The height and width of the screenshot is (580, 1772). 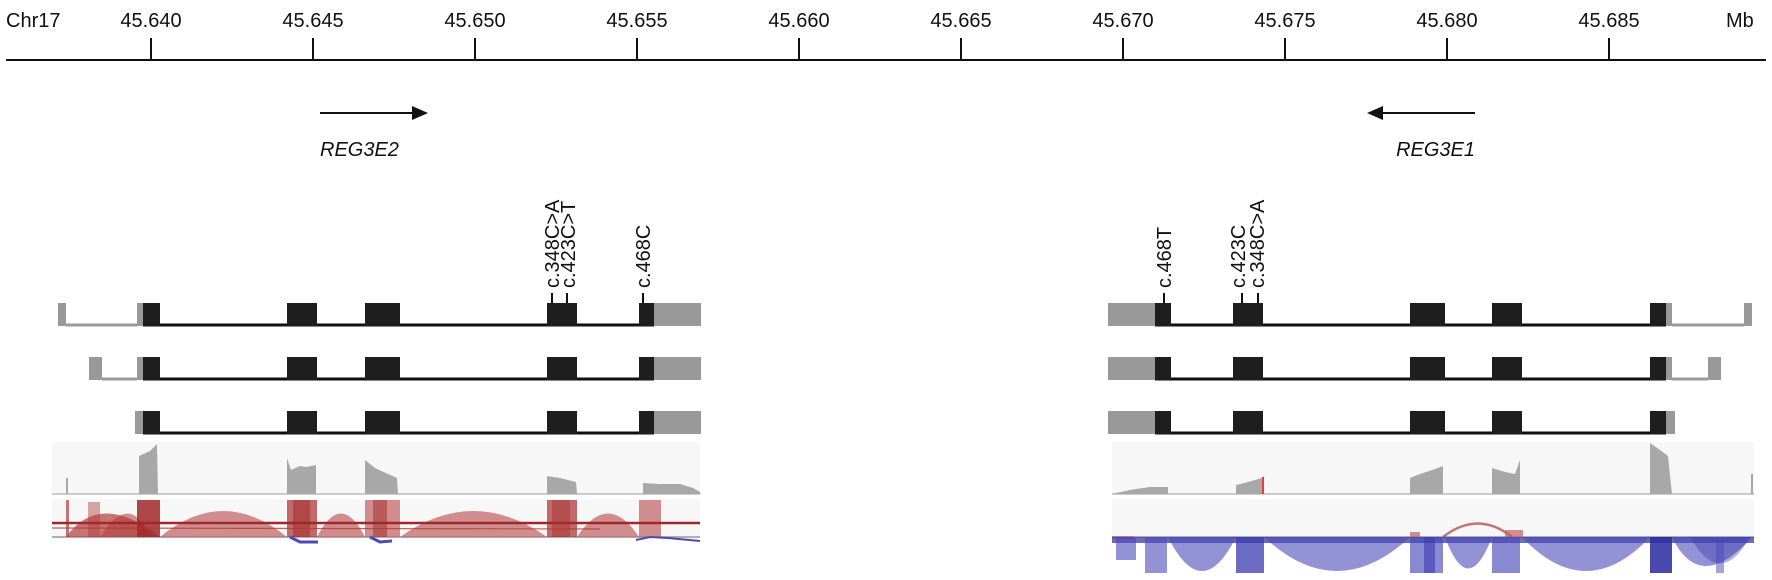 I want to click on tick-label: 45.655, so click(x=636, y=21).